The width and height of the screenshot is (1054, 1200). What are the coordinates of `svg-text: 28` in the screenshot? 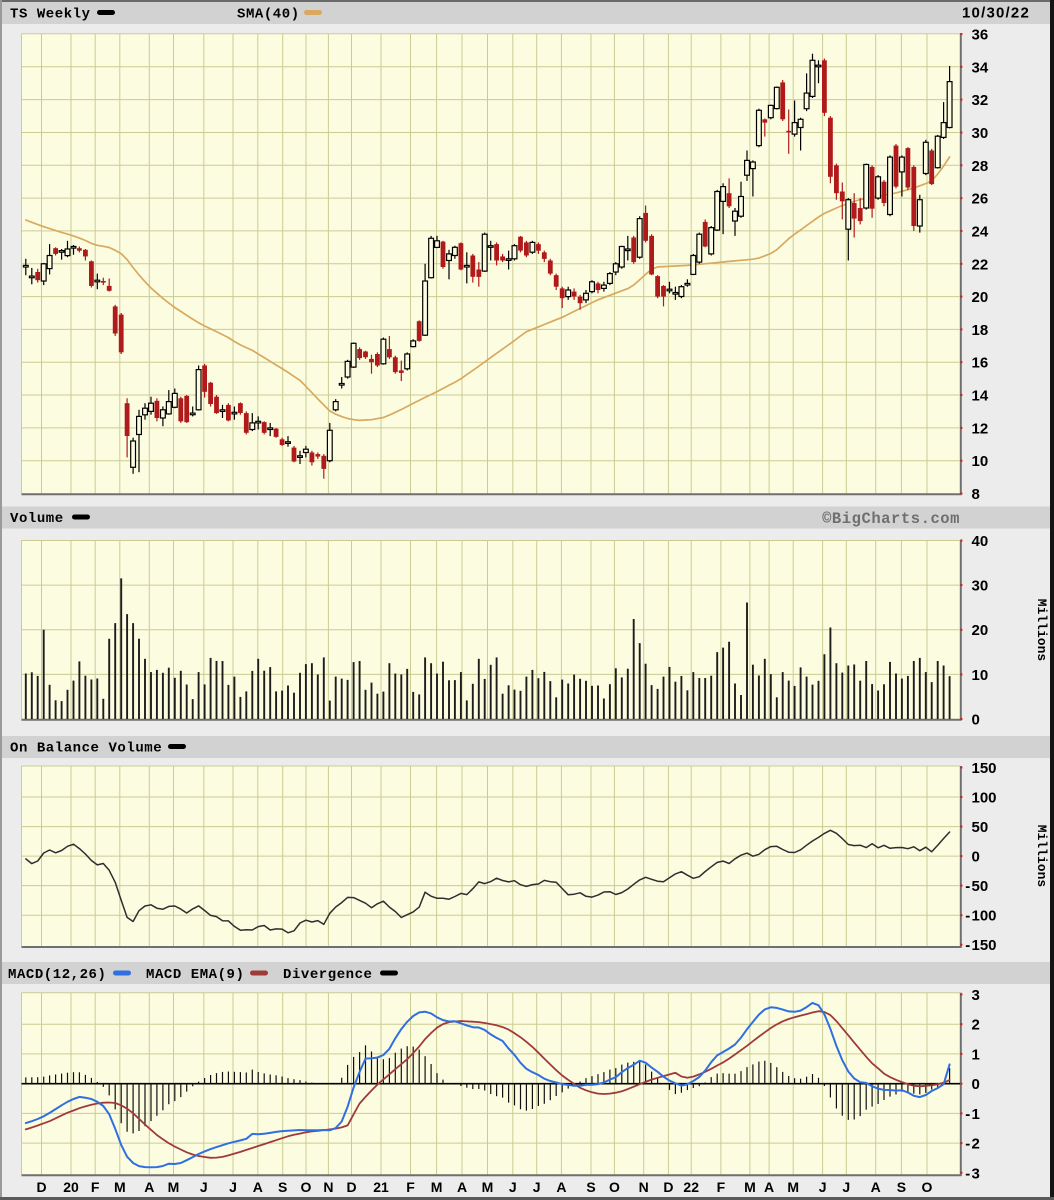 It's located at (980, 166).